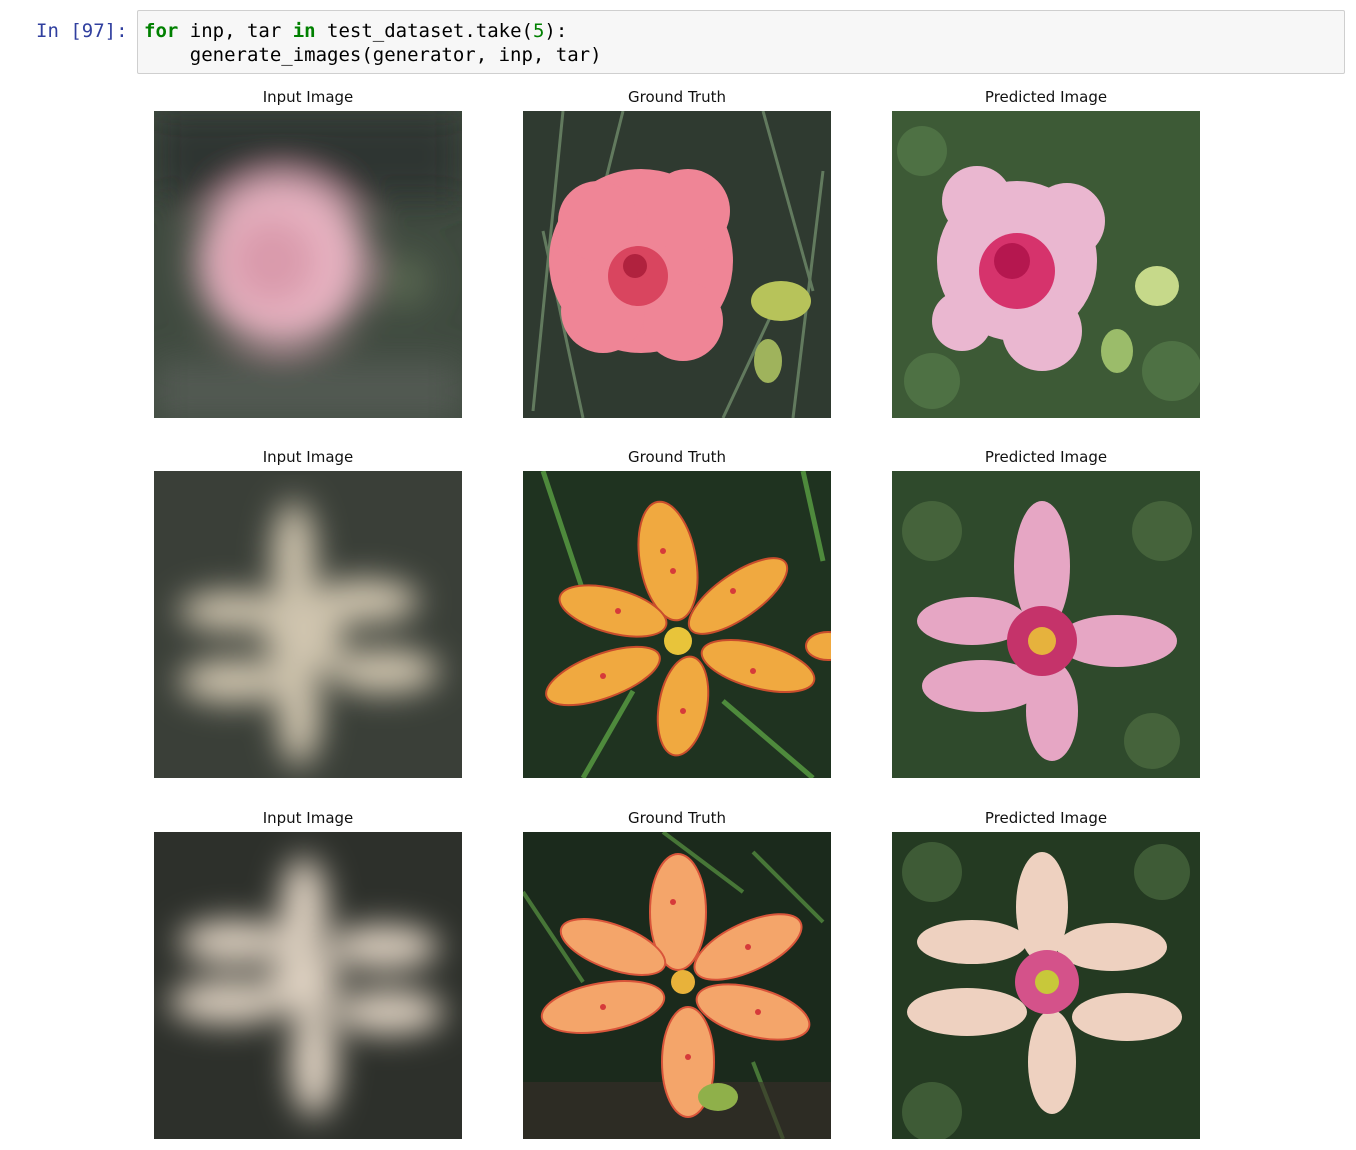 This screenshot has height=1150, width=1356. Describe the element at coordinates (424, 31) in the screenshot. I see `code-text: test_dataset.take(` at that location.